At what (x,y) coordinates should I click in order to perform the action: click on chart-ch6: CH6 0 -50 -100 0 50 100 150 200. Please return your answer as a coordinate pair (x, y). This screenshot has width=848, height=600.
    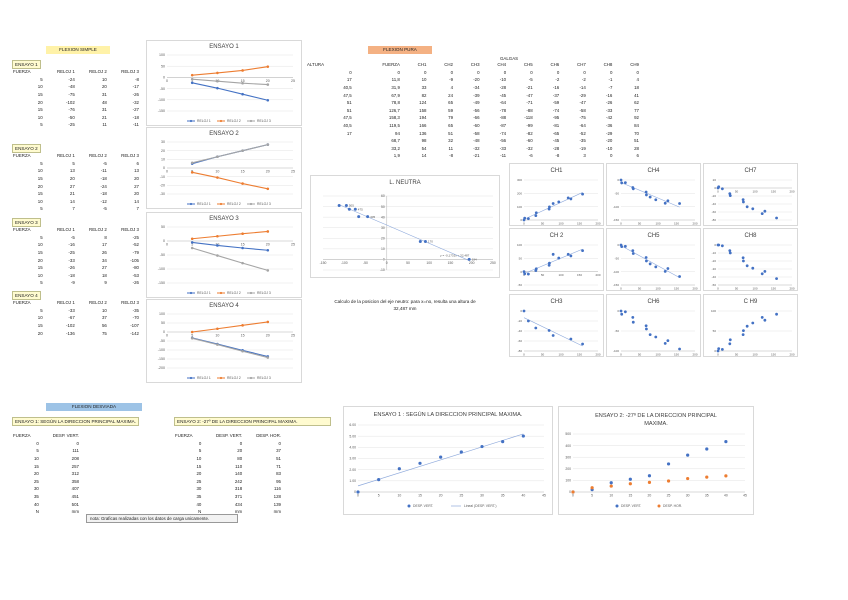
    Looking at the image, I should click on (653, 325).